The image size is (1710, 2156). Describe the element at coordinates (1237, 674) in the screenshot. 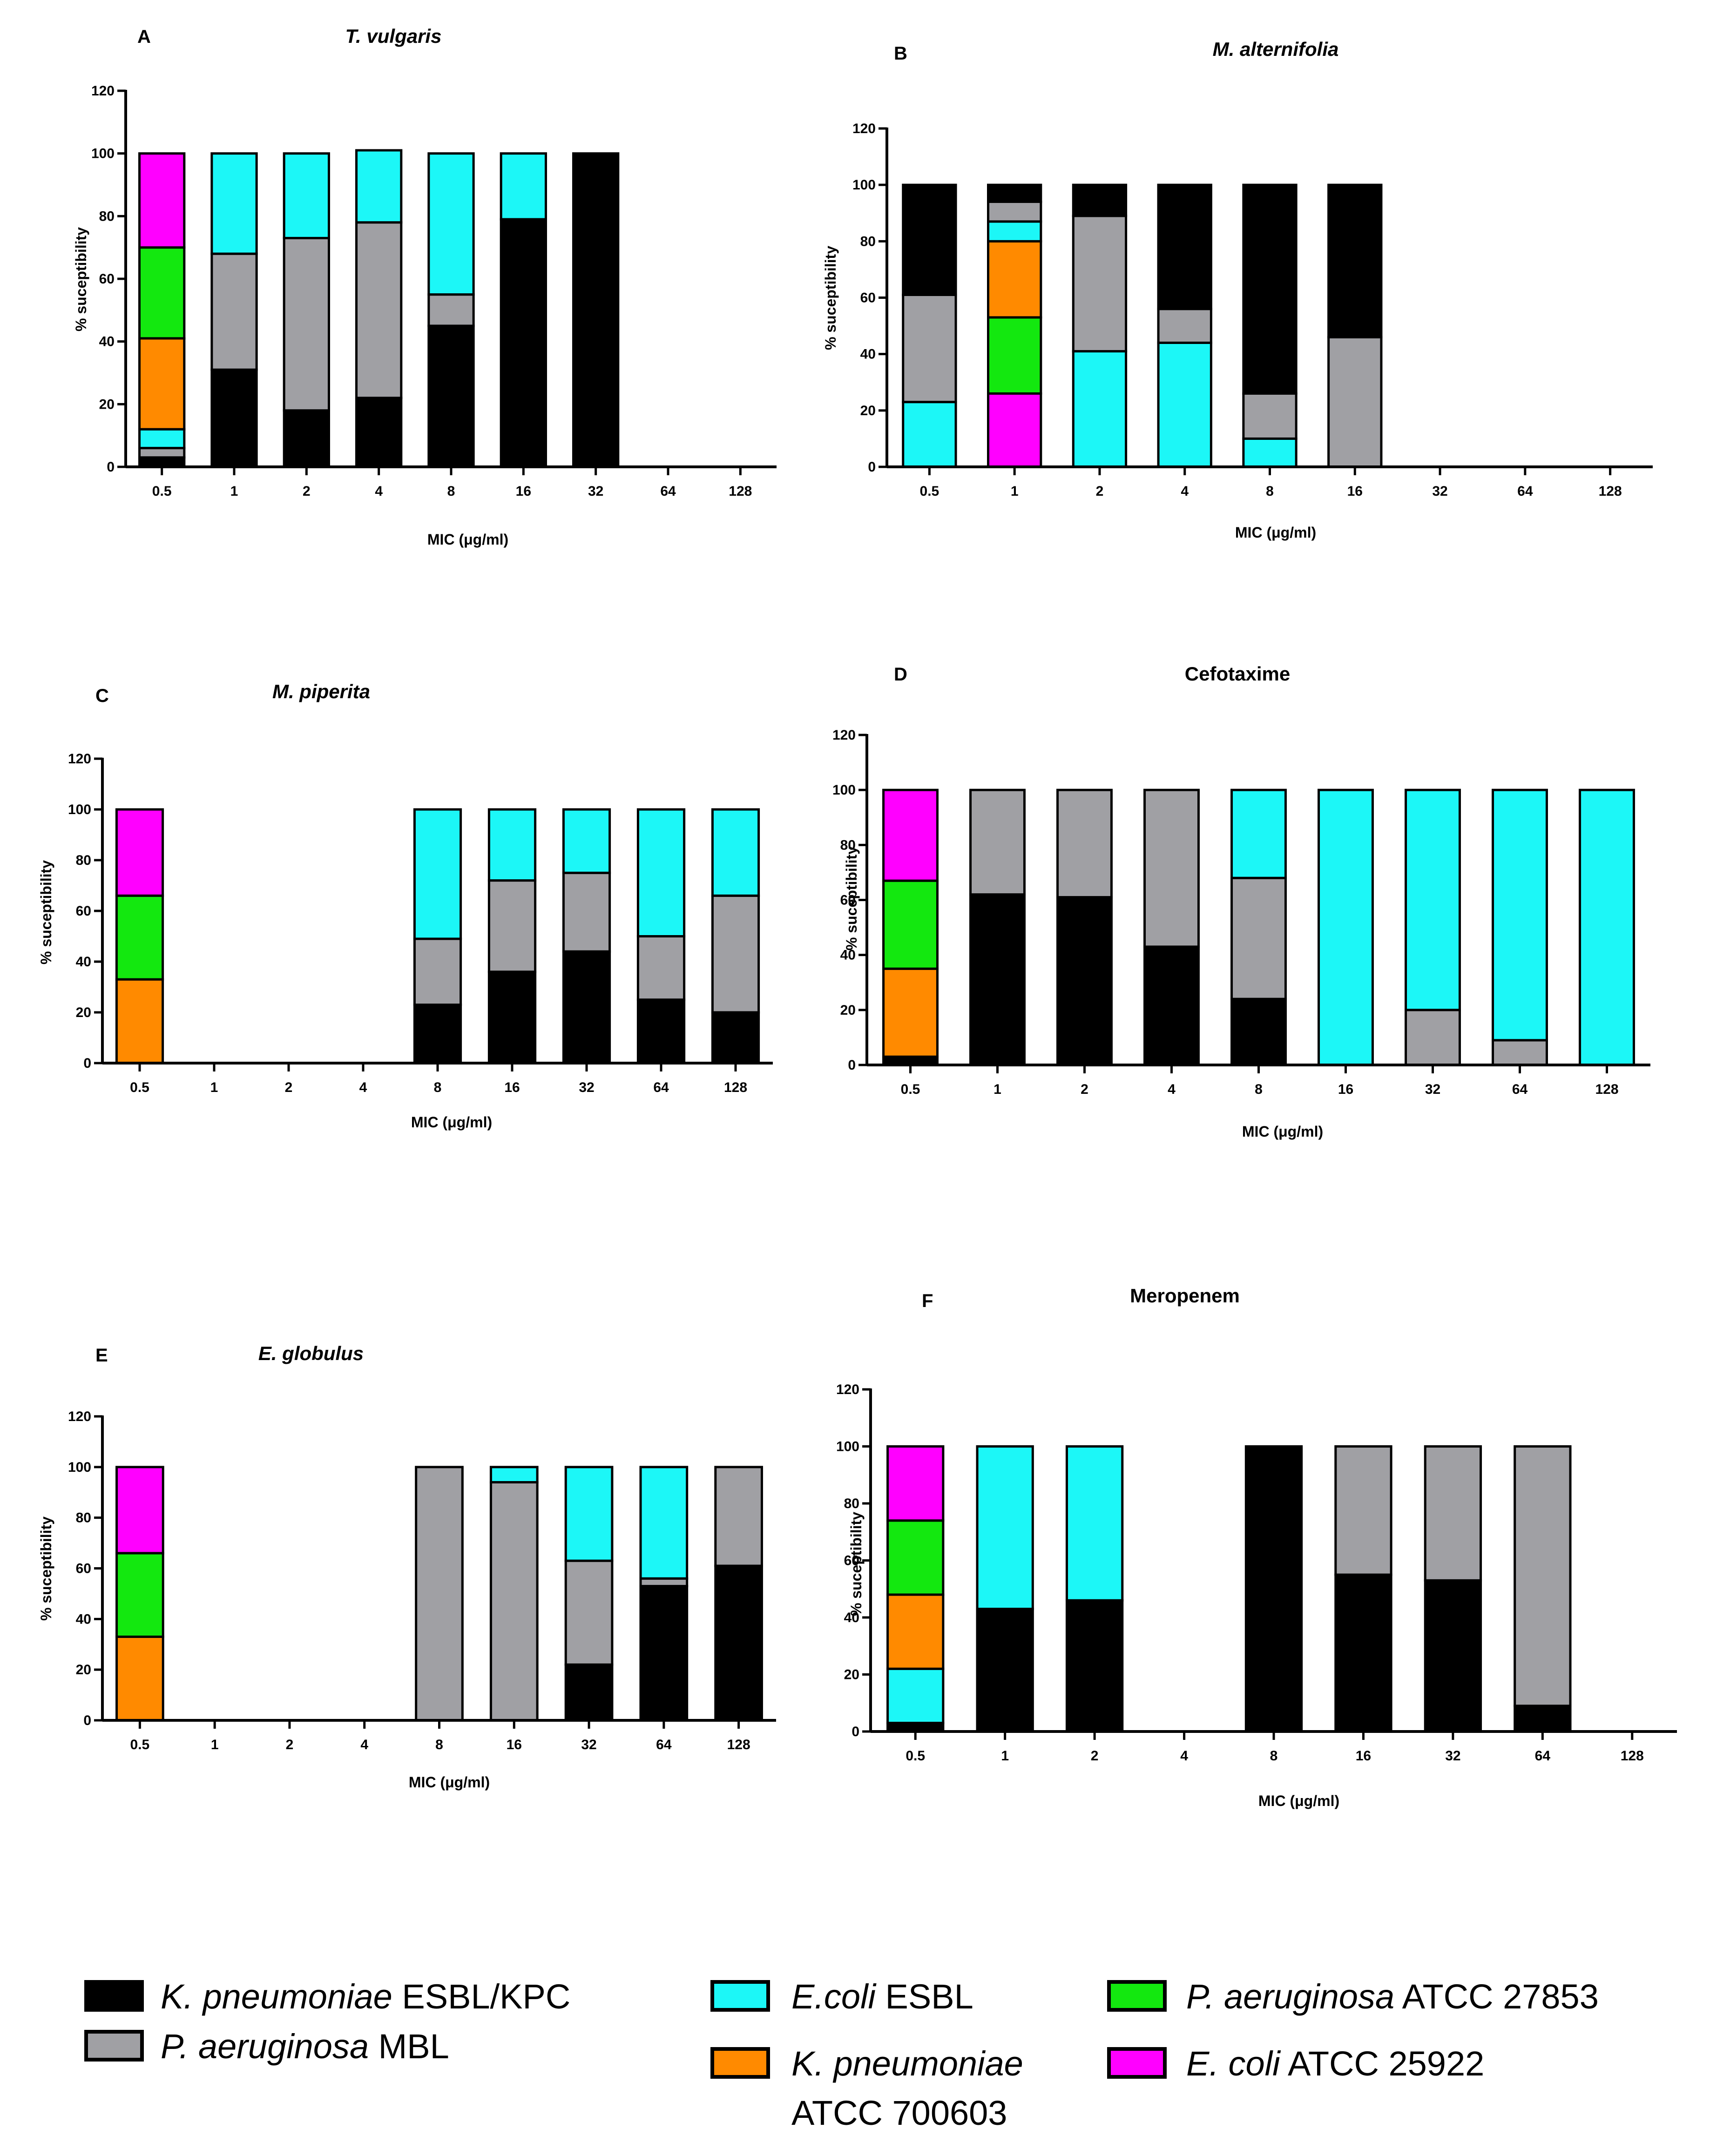

I see `panel-title: Cefotaxime` at that location.